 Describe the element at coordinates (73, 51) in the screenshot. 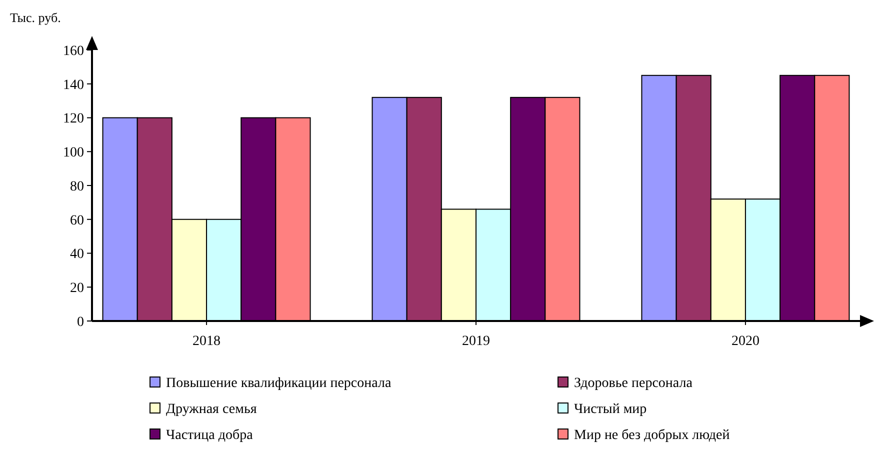

I see `y-tick-label: 160` at that location.